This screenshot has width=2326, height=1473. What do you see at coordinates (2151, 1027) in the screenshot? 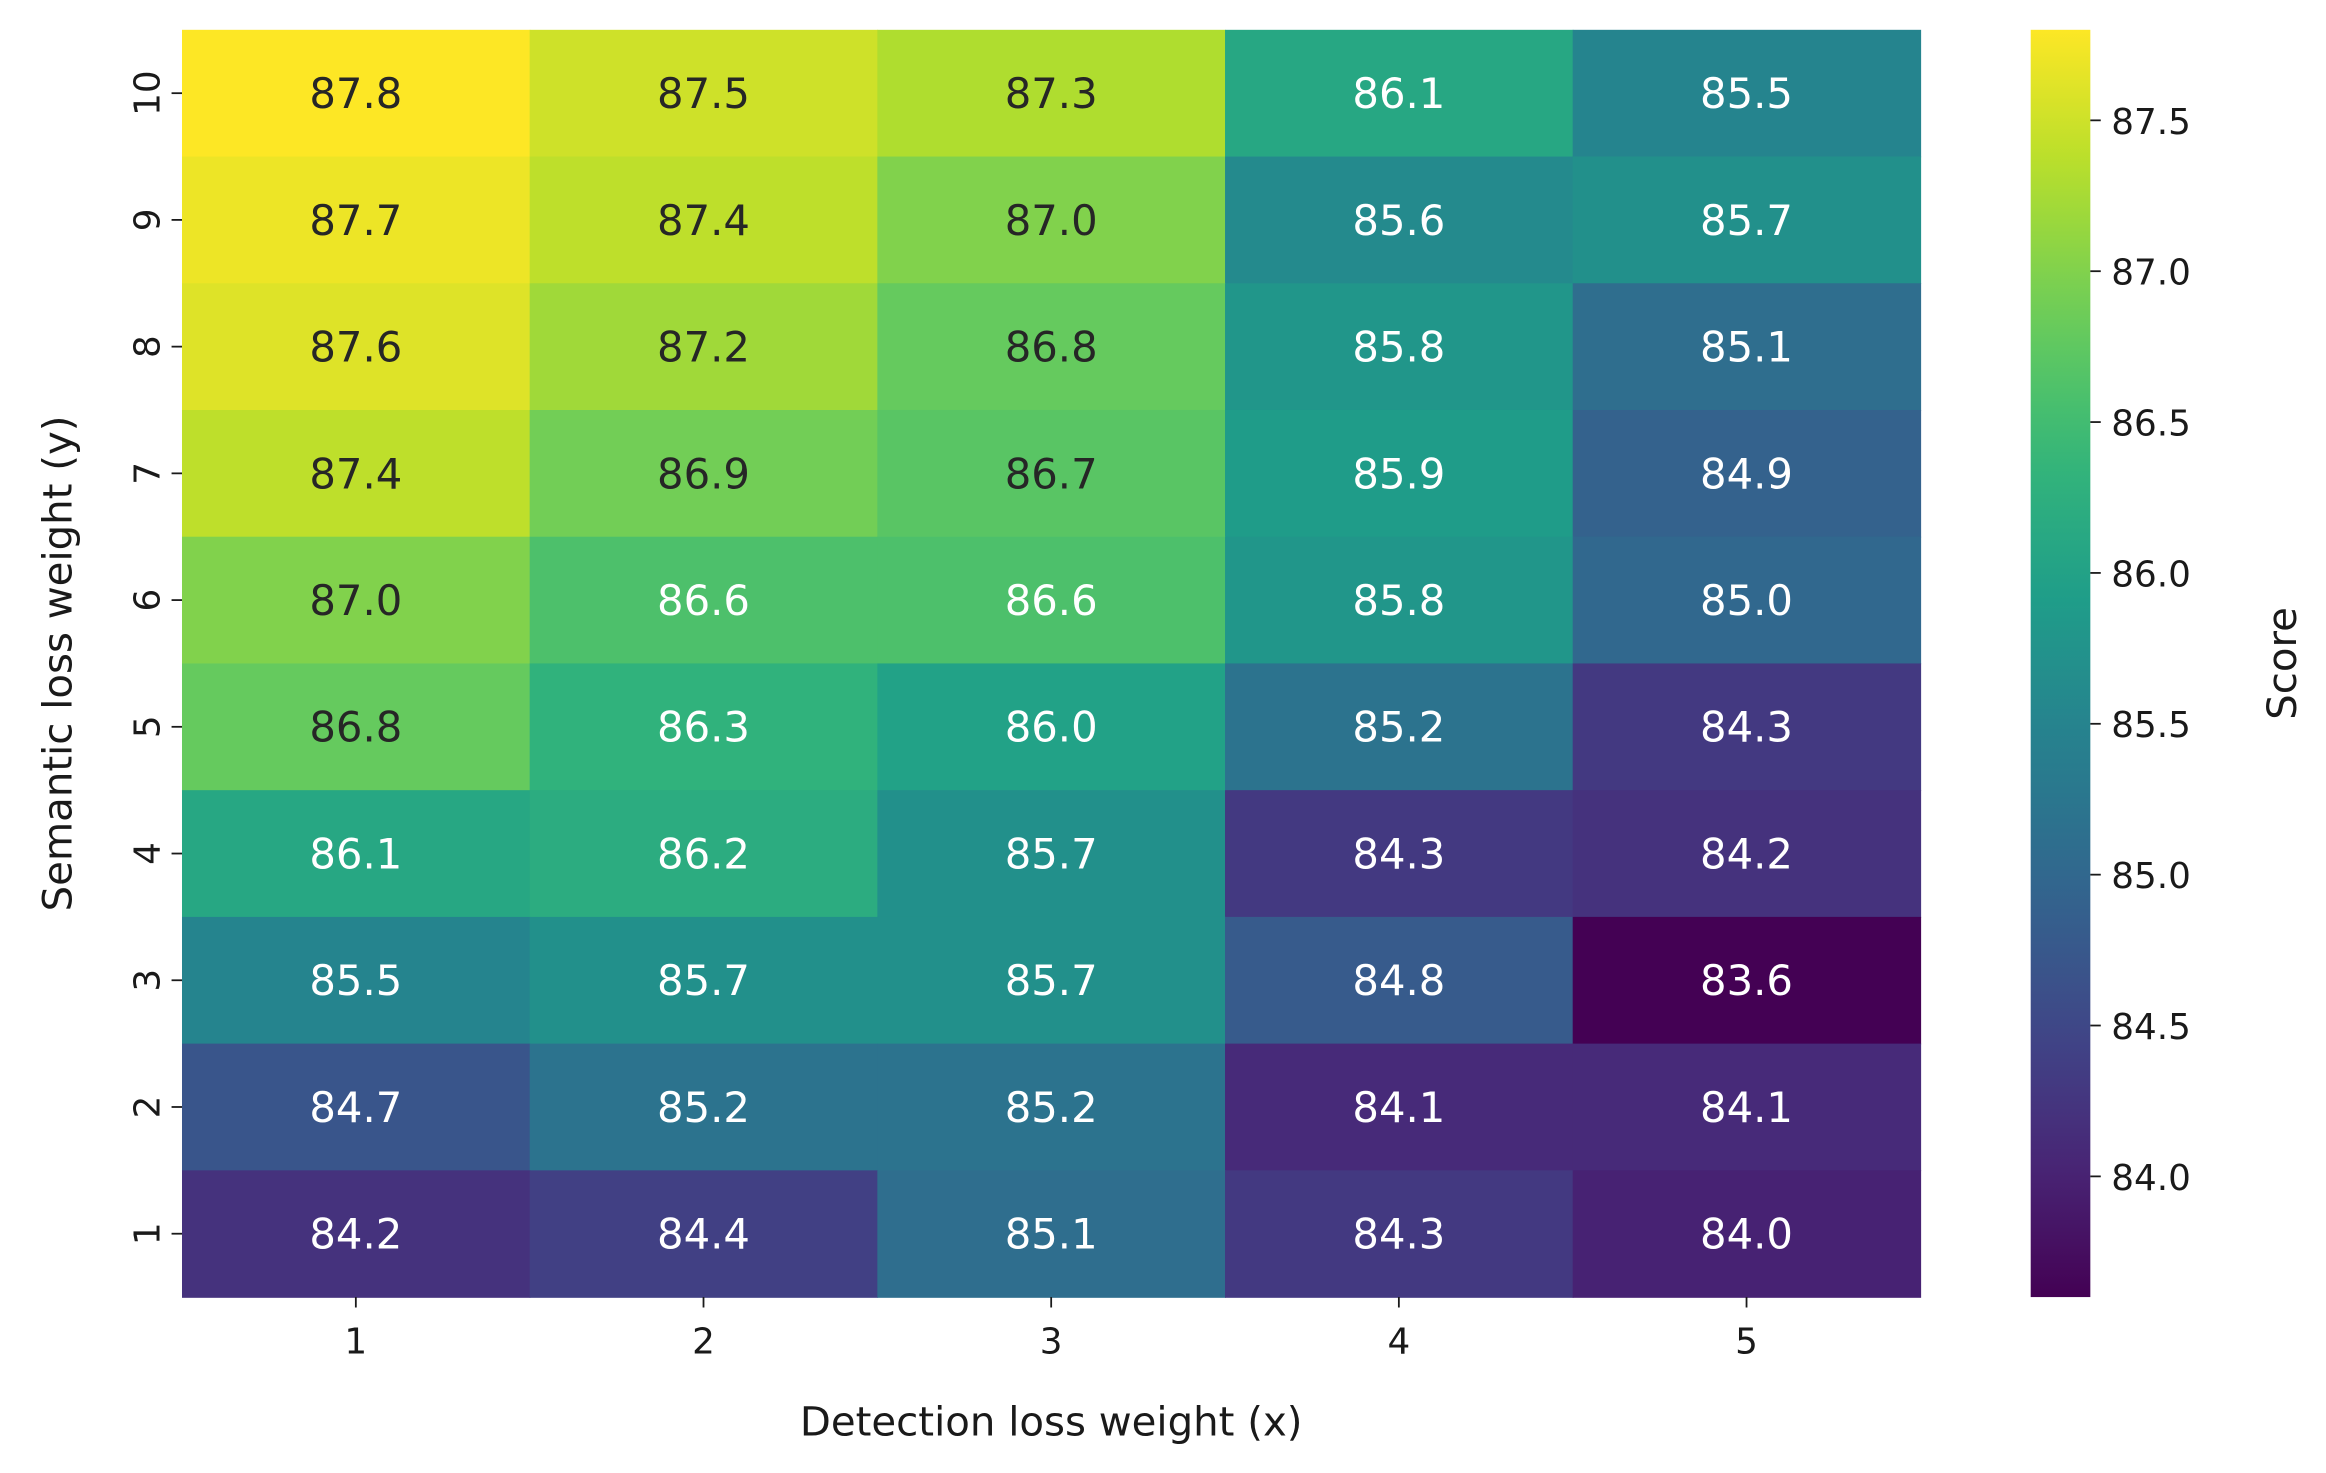
I see `colorbar-tick-label: 84.5` at bounding box center [2151, 1027].